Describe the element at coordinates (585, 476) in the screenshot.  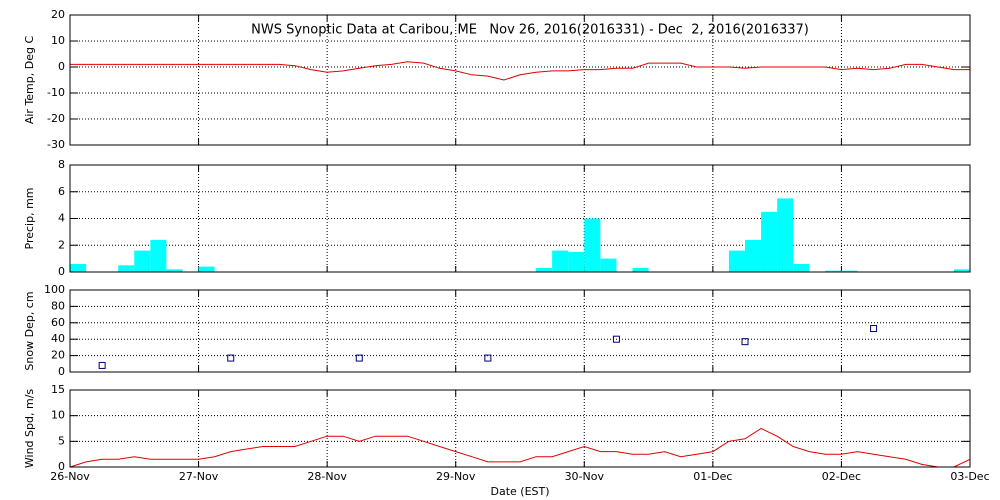
I see `x-tick-label: 30-Nov` at that location.